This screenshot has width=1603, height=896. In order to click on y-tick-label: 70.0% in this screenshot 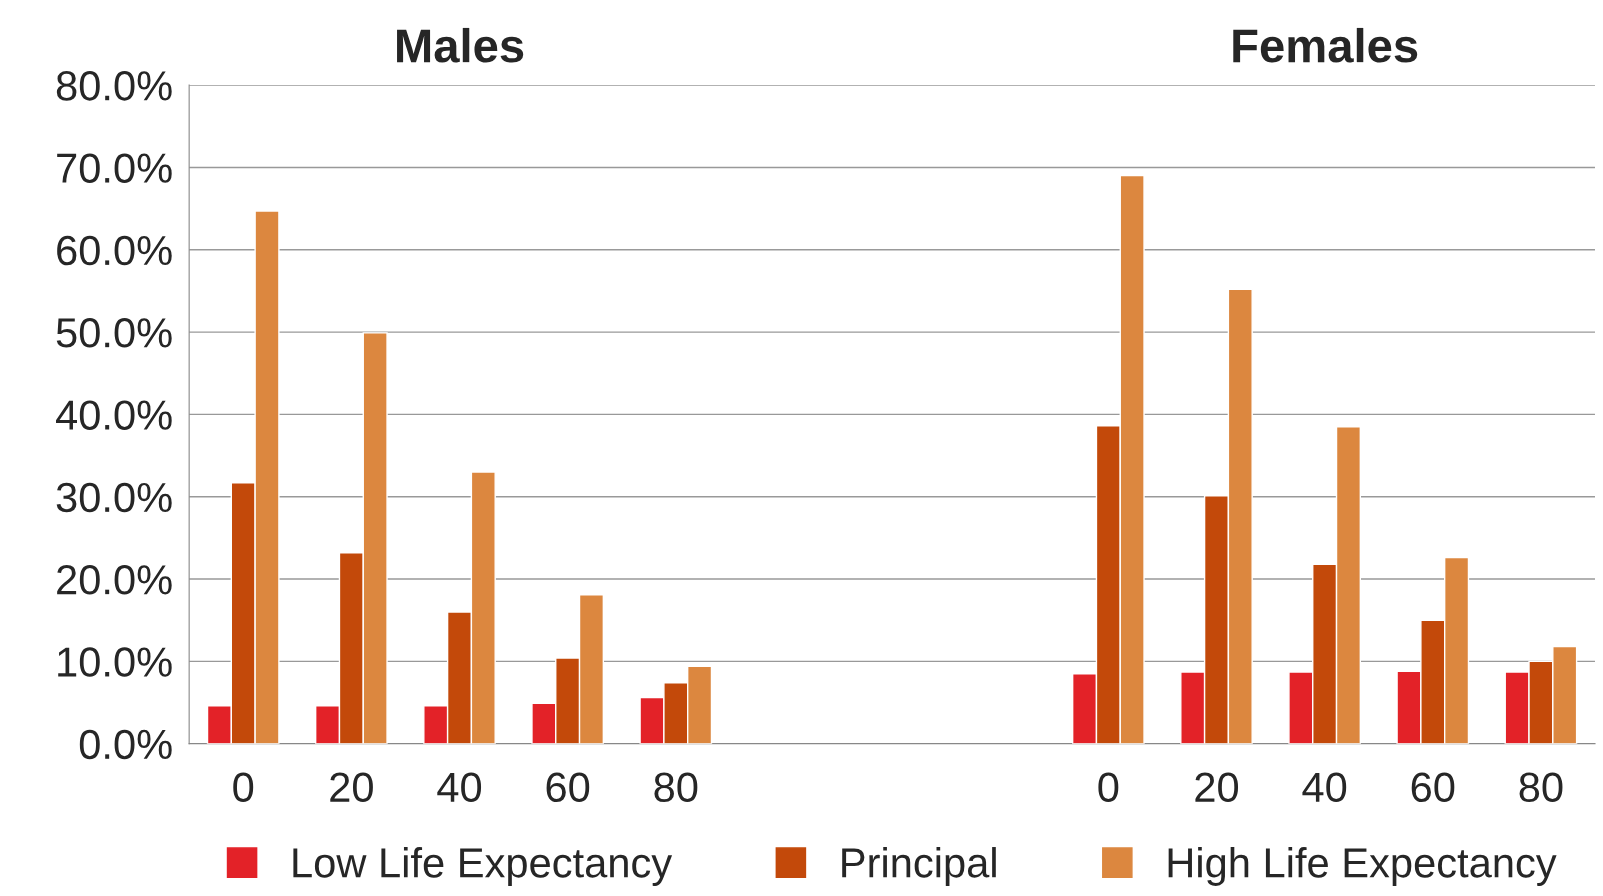, I will do `click(114, 168)`.